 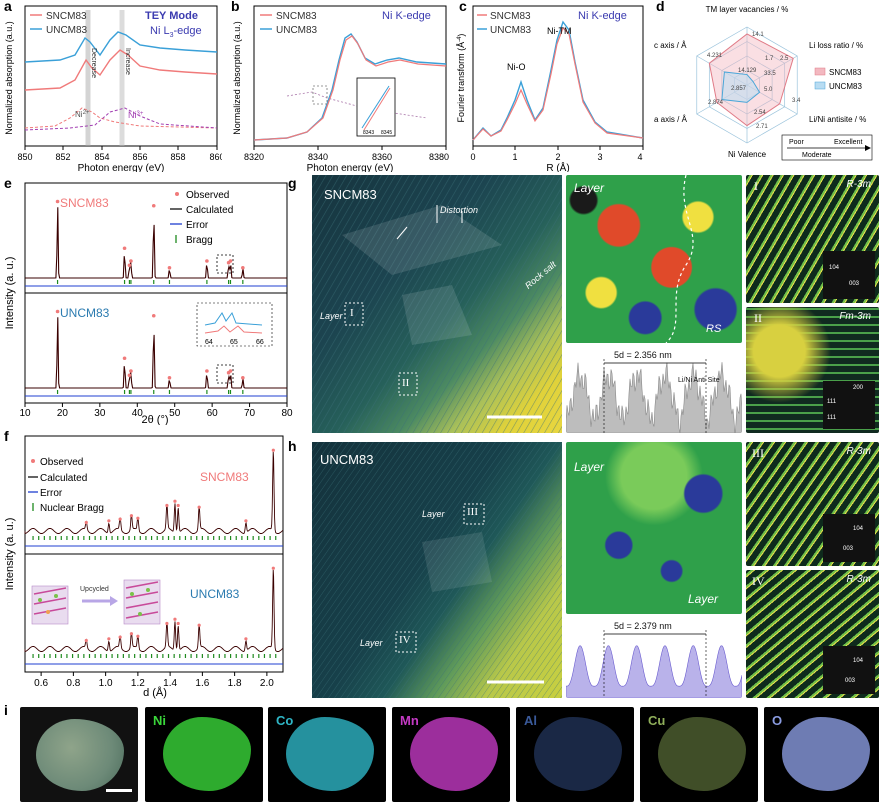 I want to click on legend-error: Error, so click(x=197, y=225).